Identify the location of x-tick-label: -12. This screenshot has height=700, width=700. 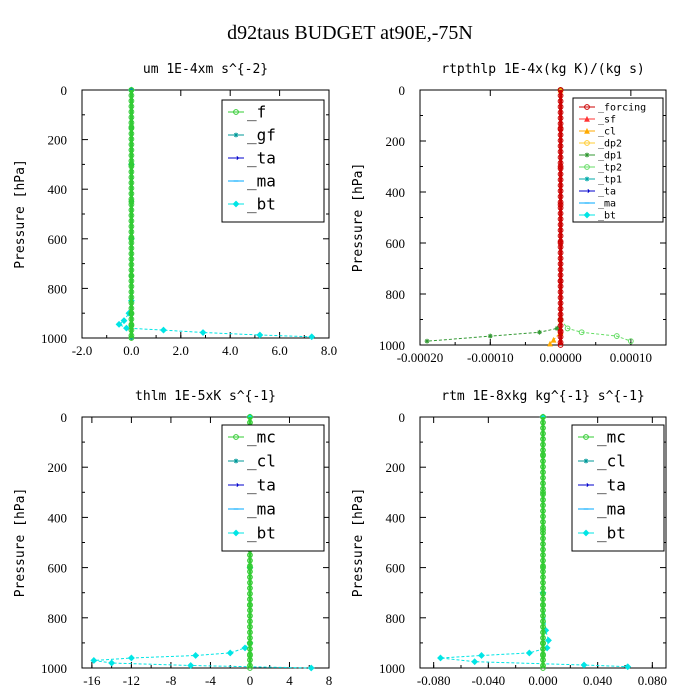
(131, 680).